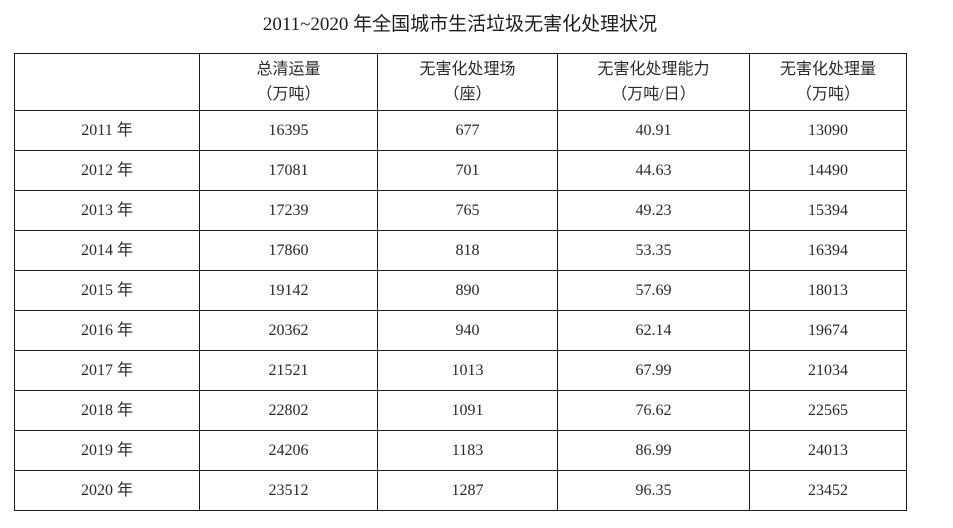  I want to click on column-header-total-transport: 总清运量 （万吨）, so click(288, 82).